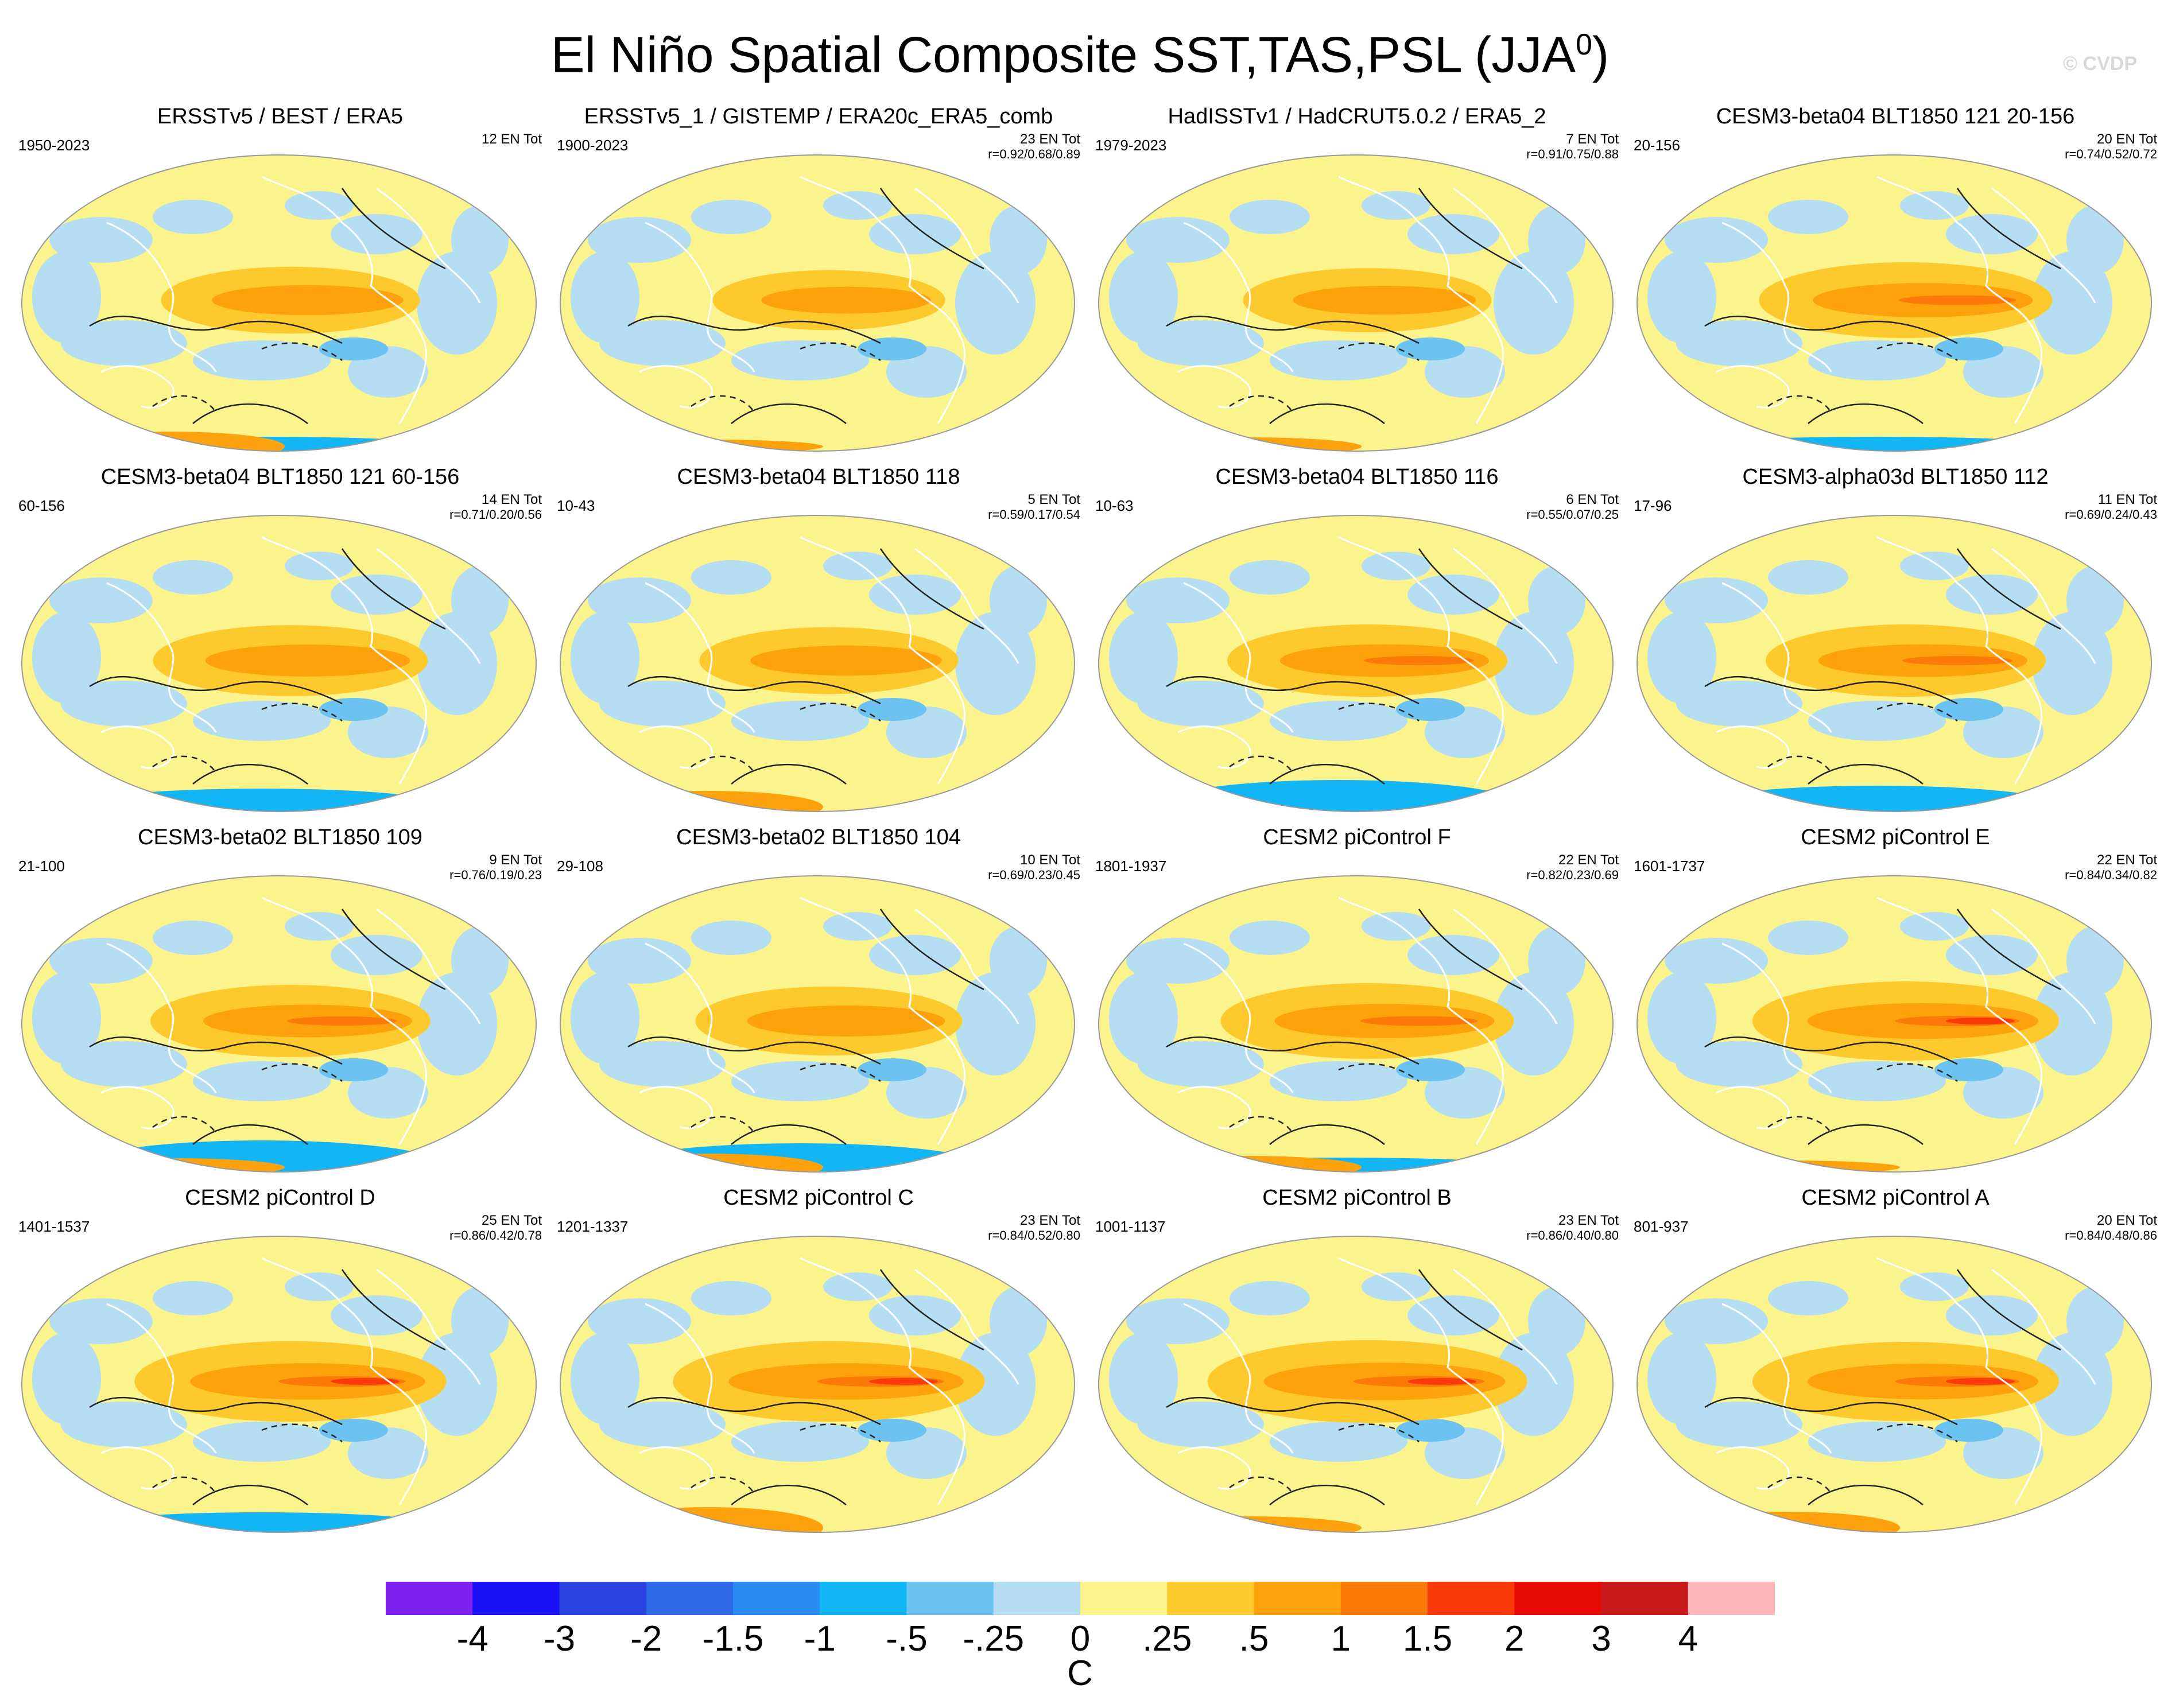 Image resolution: width=2160 pixels, height=1708 pixels. Describe the element at coordinates (994, 1639) in the screenshot. I see `colorbar-tick: -.25` at that location.